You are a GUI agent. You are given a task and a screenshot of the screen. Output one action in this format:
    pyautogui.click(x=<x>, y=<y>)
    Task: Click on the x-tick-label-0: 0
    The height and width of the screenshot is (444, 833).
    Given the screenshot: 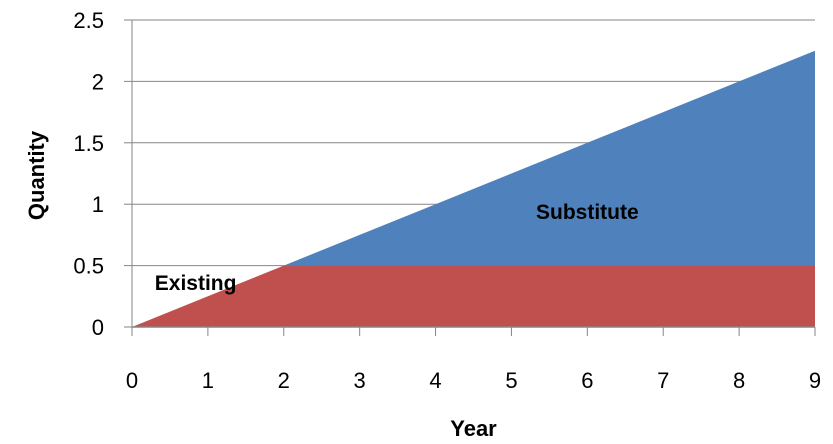 What is the action you would take?
    pyautogui.click(x=132, y=380)
    